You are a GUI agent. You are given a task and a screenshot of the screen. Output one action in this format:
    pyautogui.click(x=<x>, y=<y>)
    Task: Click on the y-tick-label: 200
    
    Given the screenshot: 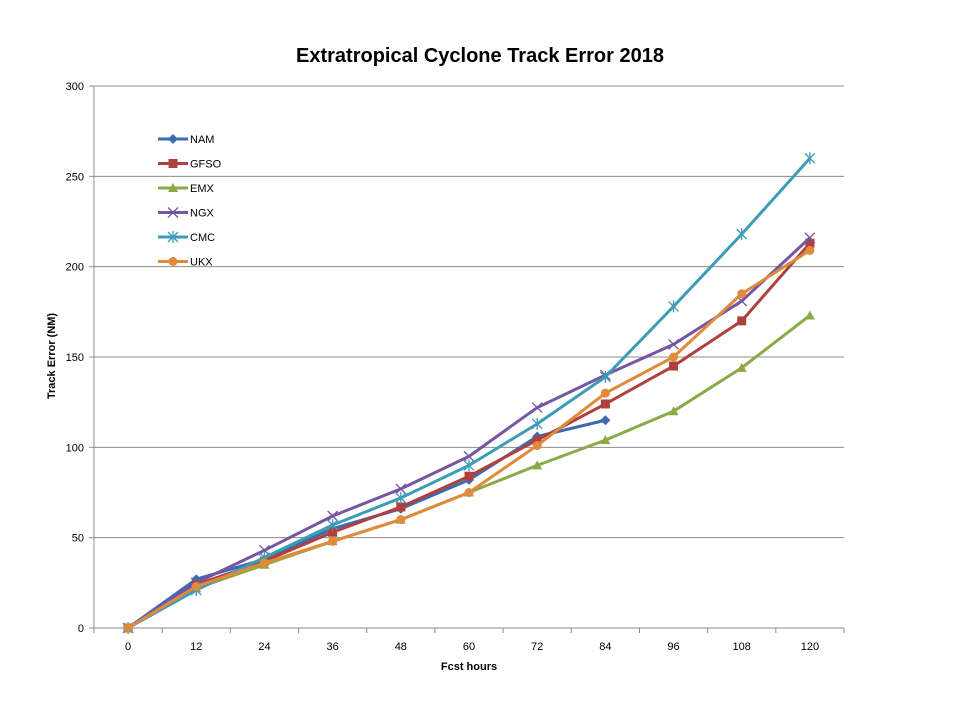 What is the action you would take?
    pyautogui.click(x=75, y=268)
    